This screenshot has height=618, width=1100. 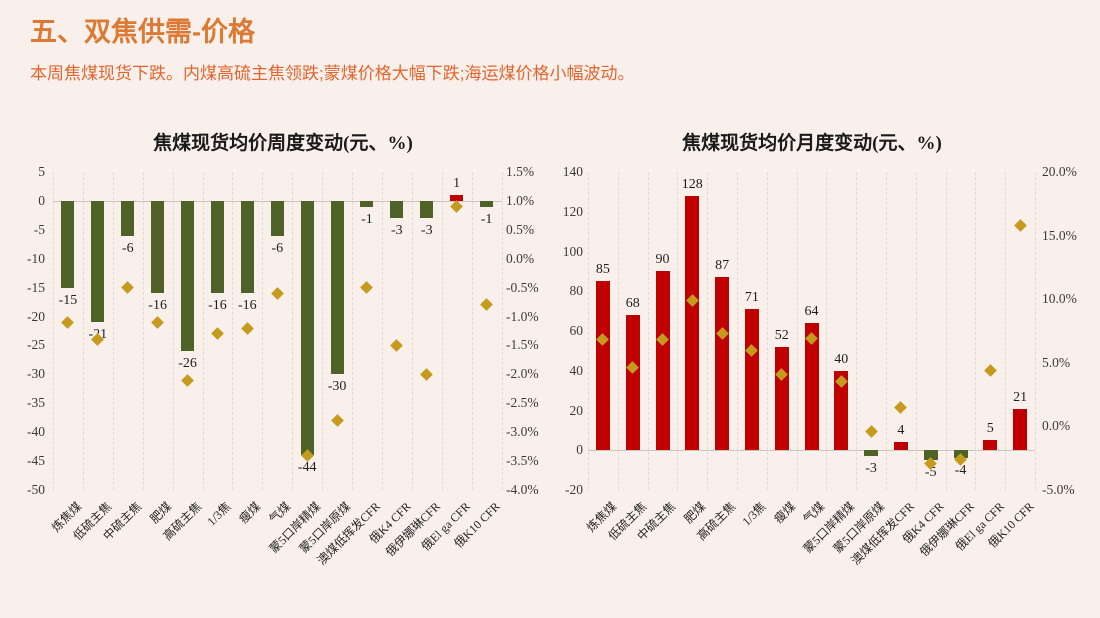 I want to click on y-axis-tick: -35, so click(x=36, y=403).